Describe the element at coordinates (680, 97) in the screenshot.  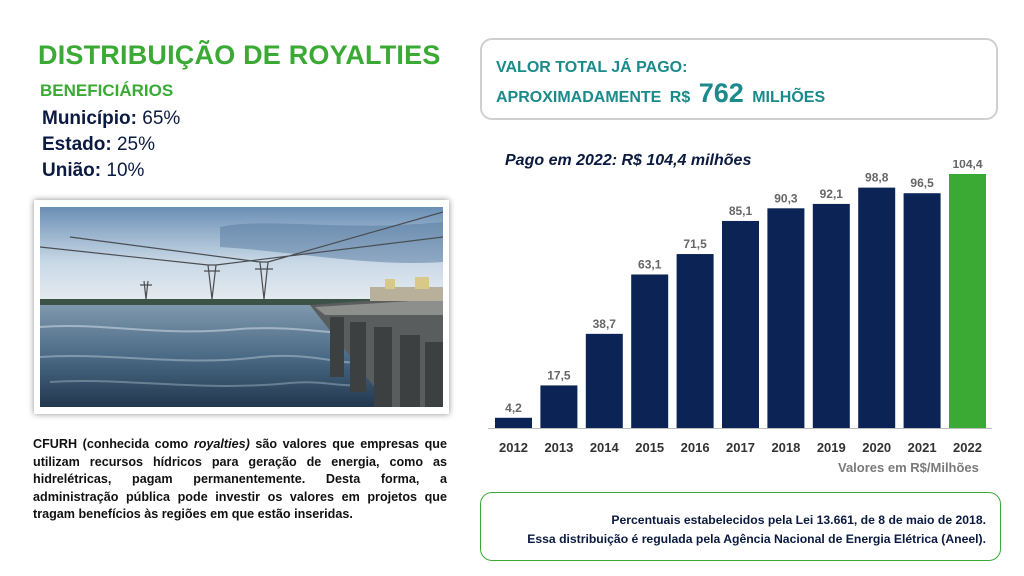
I see `total-currency: R$` at that location.